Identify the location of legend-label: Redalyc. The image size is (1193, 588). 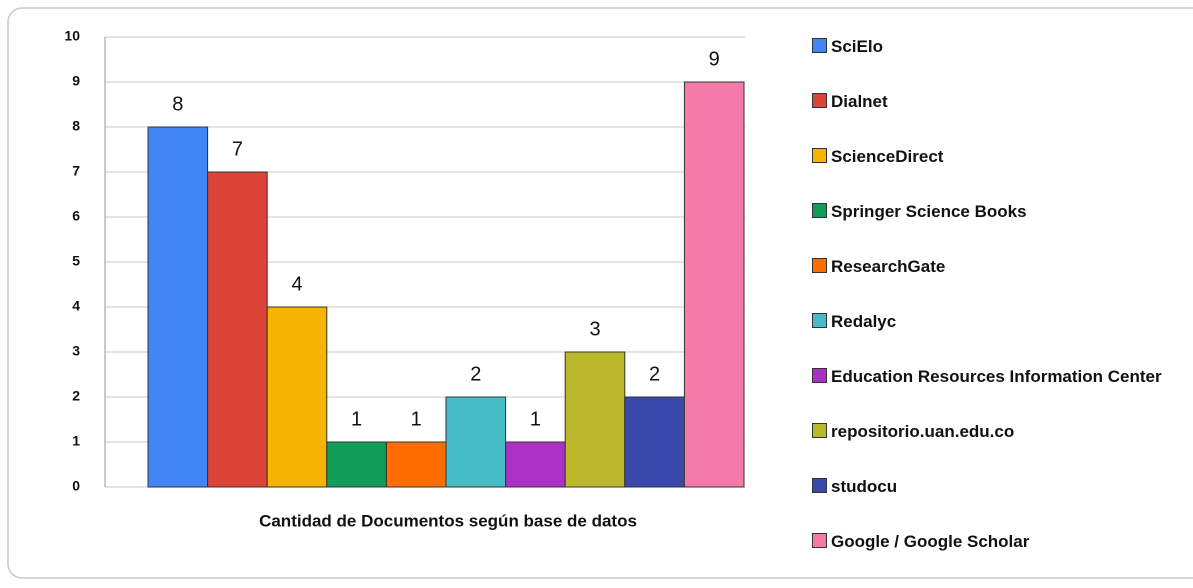
(864, 321).